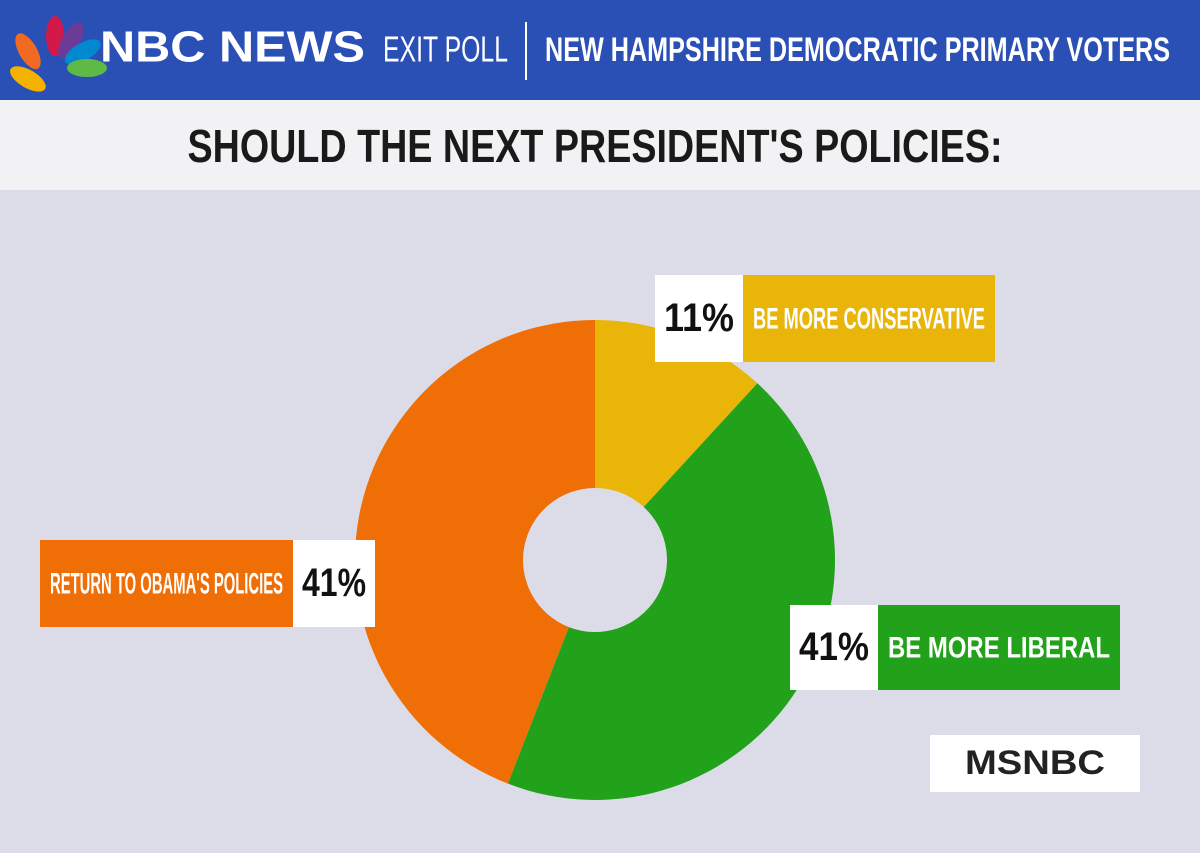 The width and height of the screenshot is (1200, 853). Describe the element at coordinates (58, 54) in the screenshot. I see `peacock-logo` at that location.